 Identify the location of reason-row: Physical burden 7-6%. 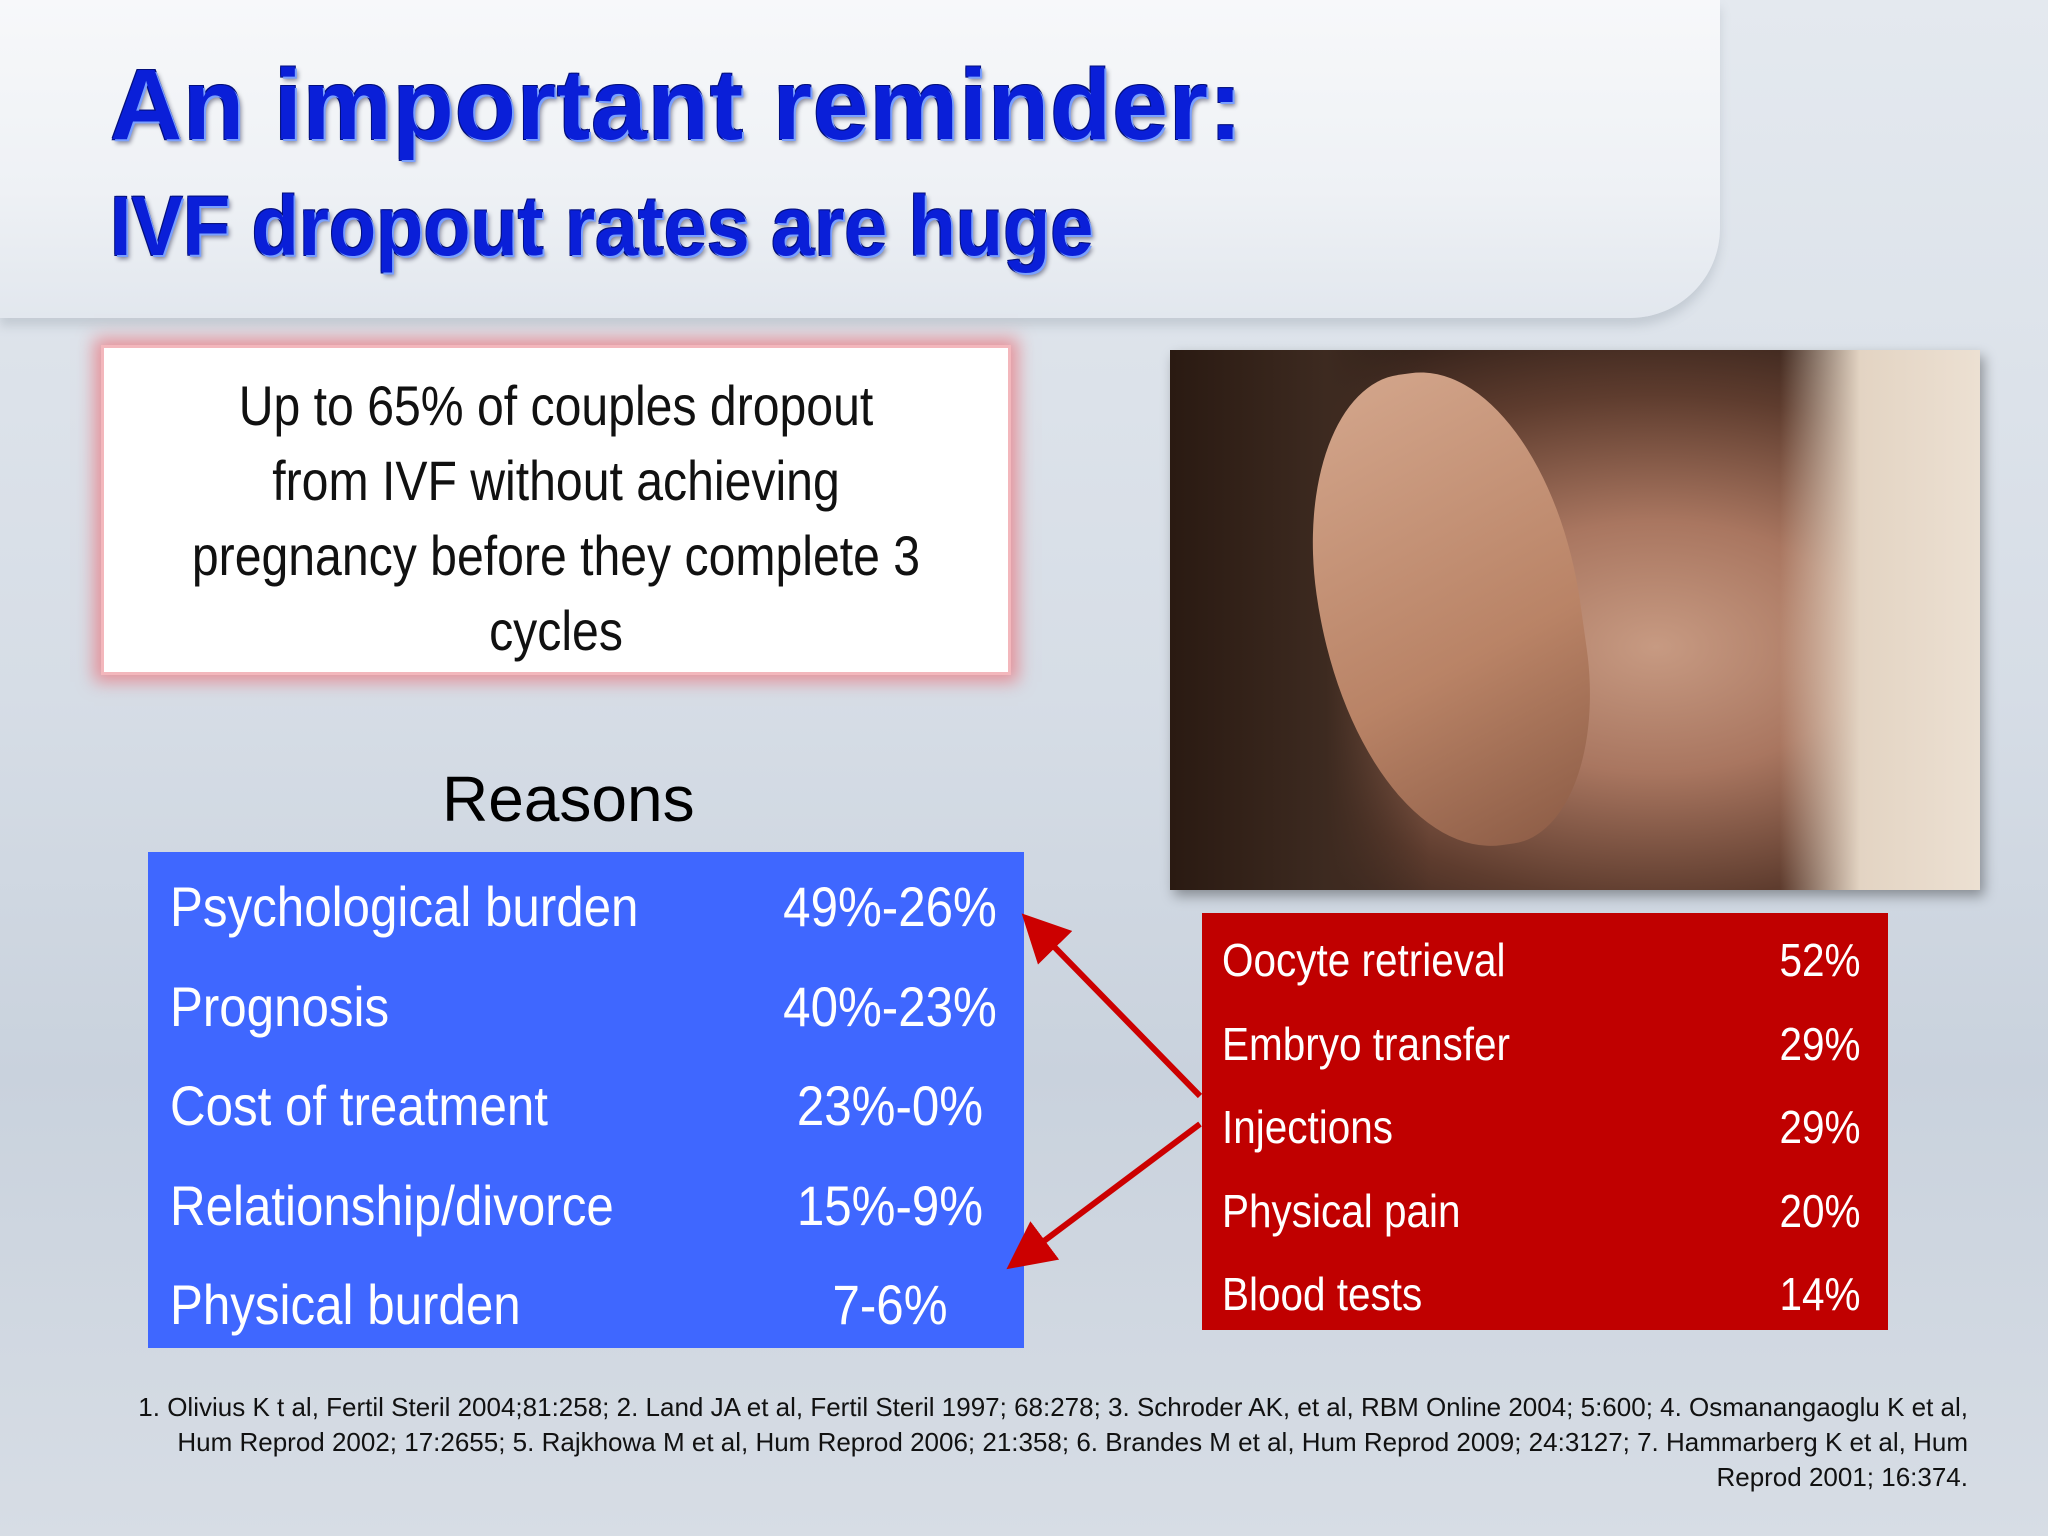
(597, 1314).